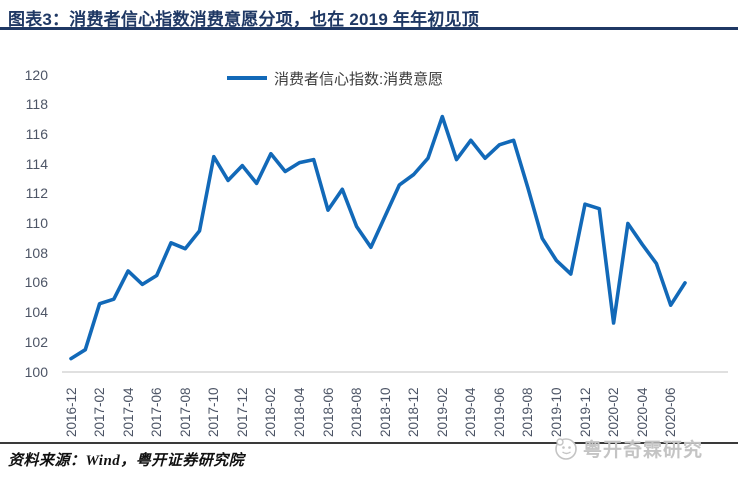 The height and width of the screenshot is (477, 738). I want to click on y-tick-label: 104, so click(36, 312).